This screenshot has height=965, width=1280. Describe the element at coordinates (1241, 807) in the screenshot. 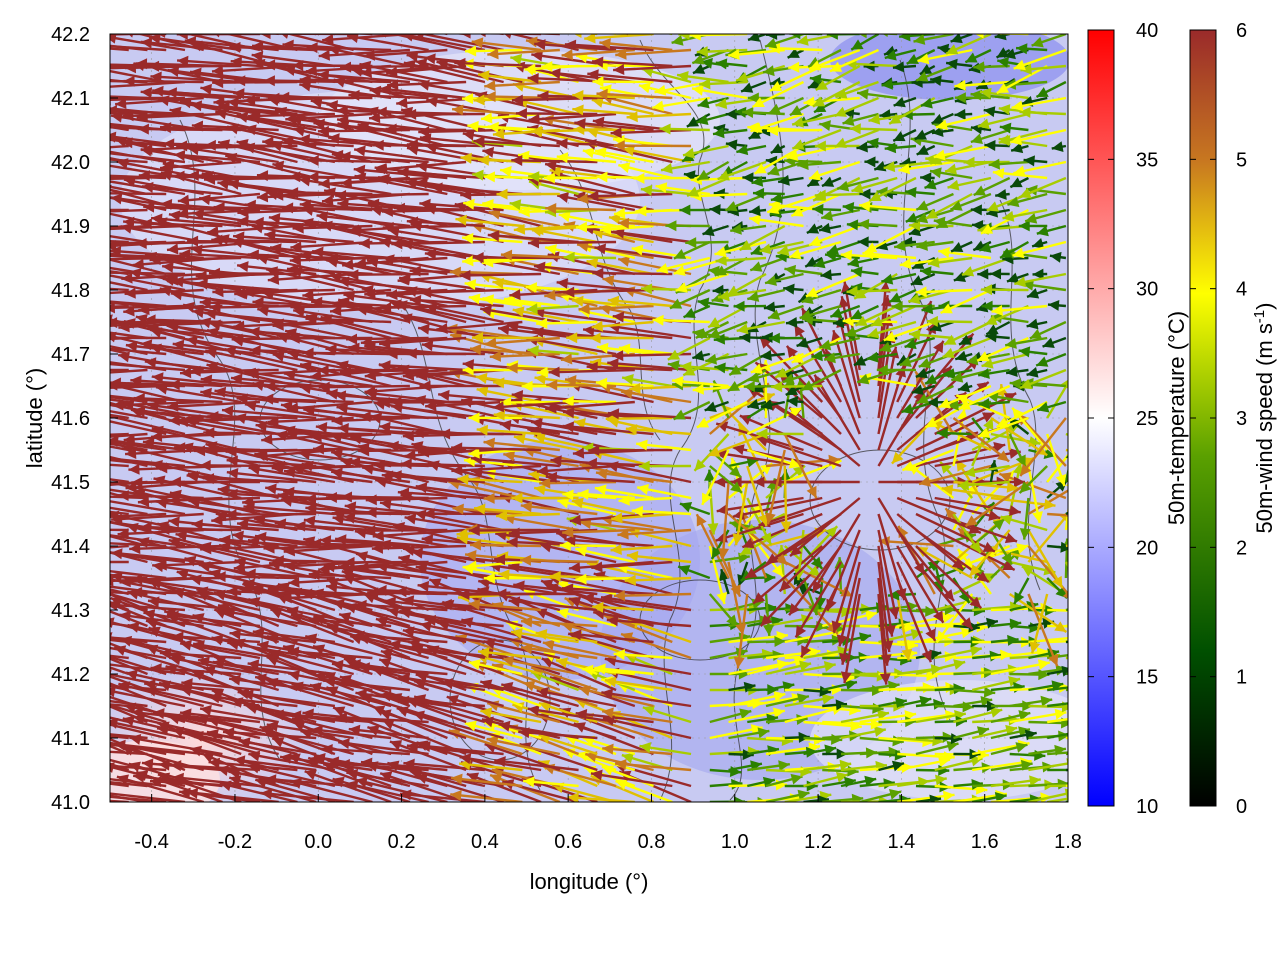

I see `colorbar-tick-label: 0` at that location.